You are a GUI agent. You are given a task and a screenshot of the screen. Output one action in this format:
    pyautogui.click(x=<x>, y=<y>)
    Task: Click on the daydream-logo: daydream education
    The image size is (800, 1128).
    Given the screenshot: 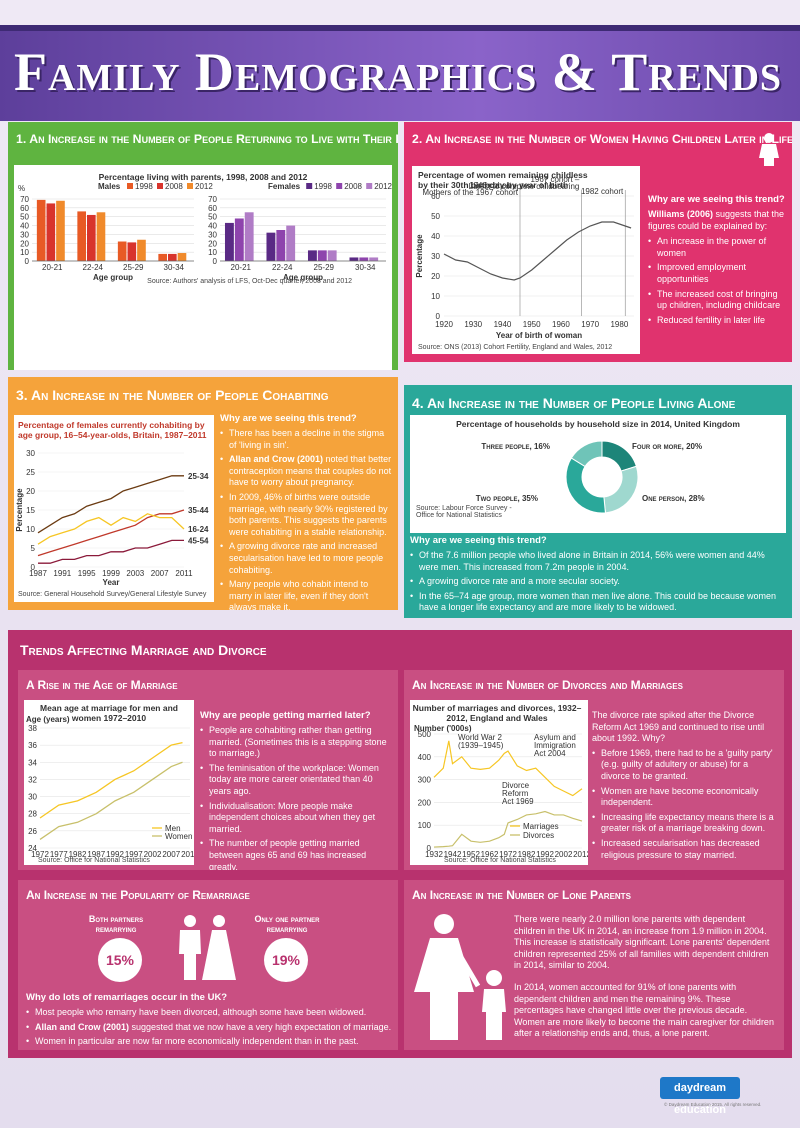 What is the action you would take?
    pyautogui.click(x=700, y=1096)
    